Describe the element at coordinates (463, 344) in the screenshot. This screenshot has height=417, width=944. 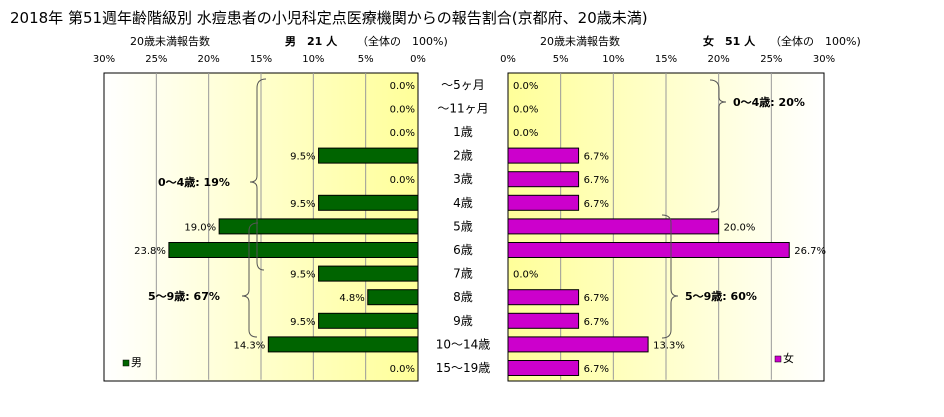
I see `category-label: 10～14歳` at that location.